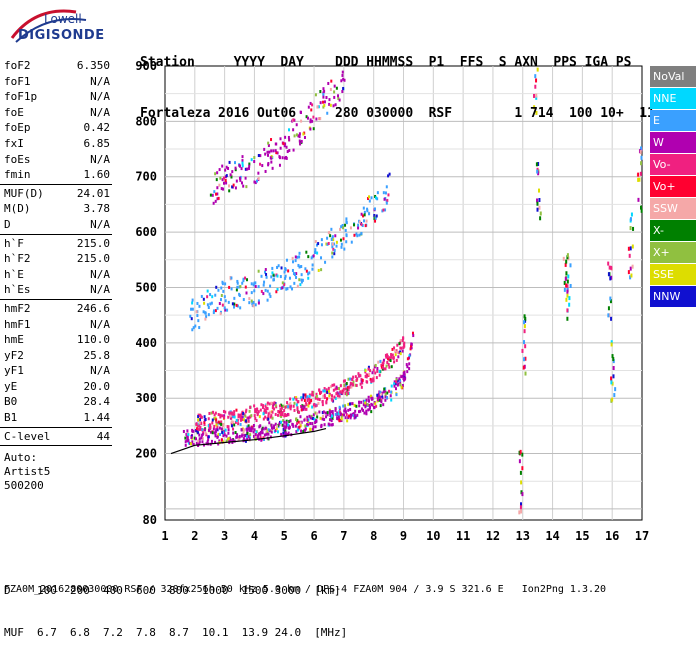 The image size is (700, 654). I want to click on legend-item-sse: SSE, so click(673, 274).